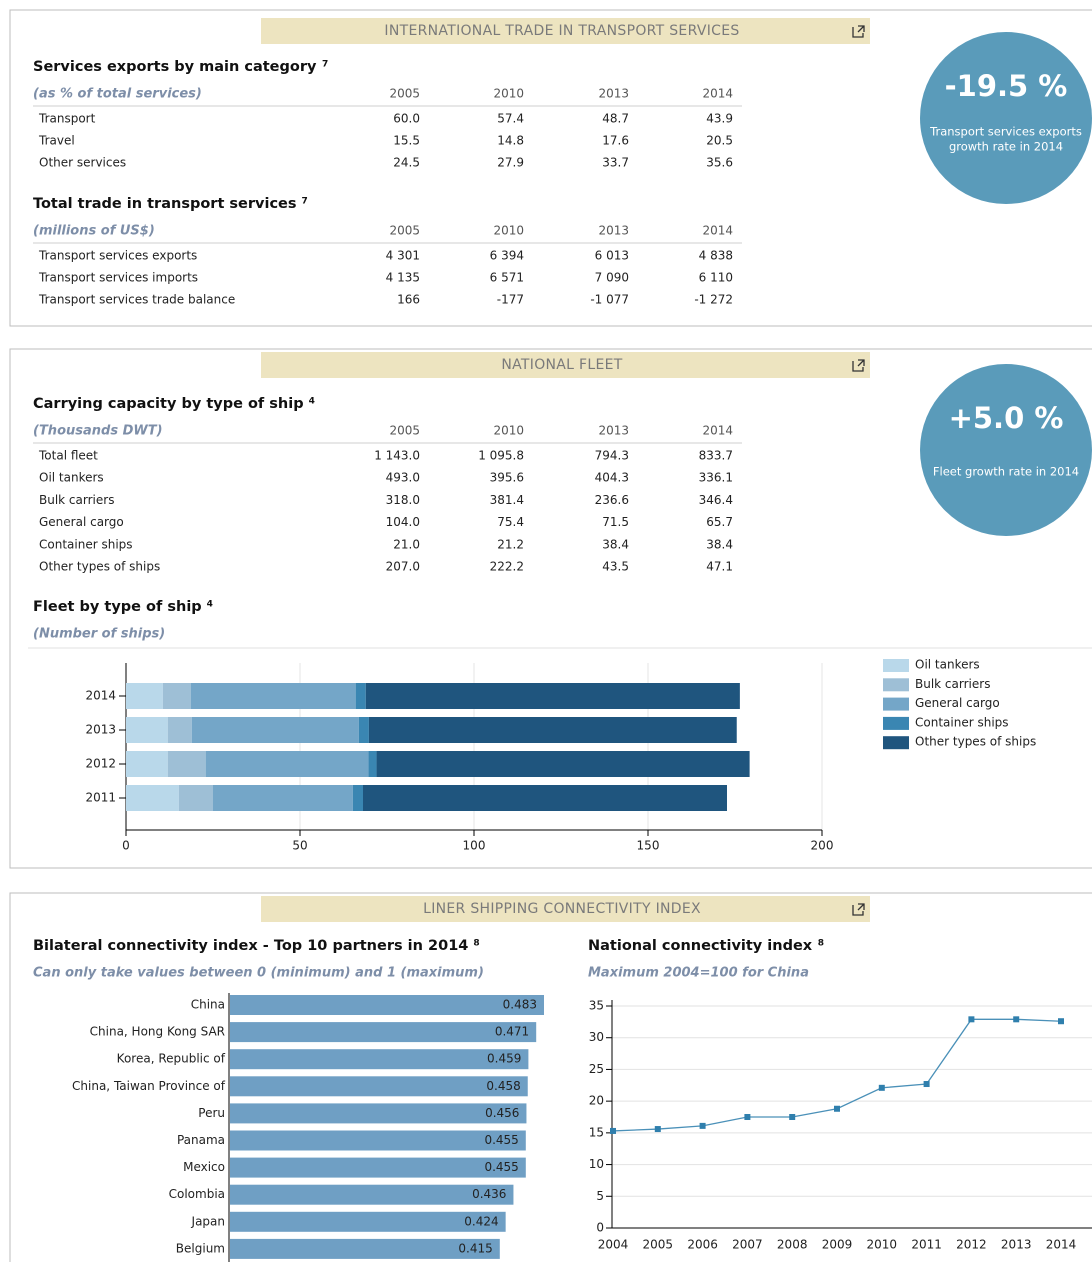 The image size is (1092, 1262). What do you see at coordinates (822, 846) in the screenshot?
I see `x-tick-label: 200` at bounding box center [822, 846].